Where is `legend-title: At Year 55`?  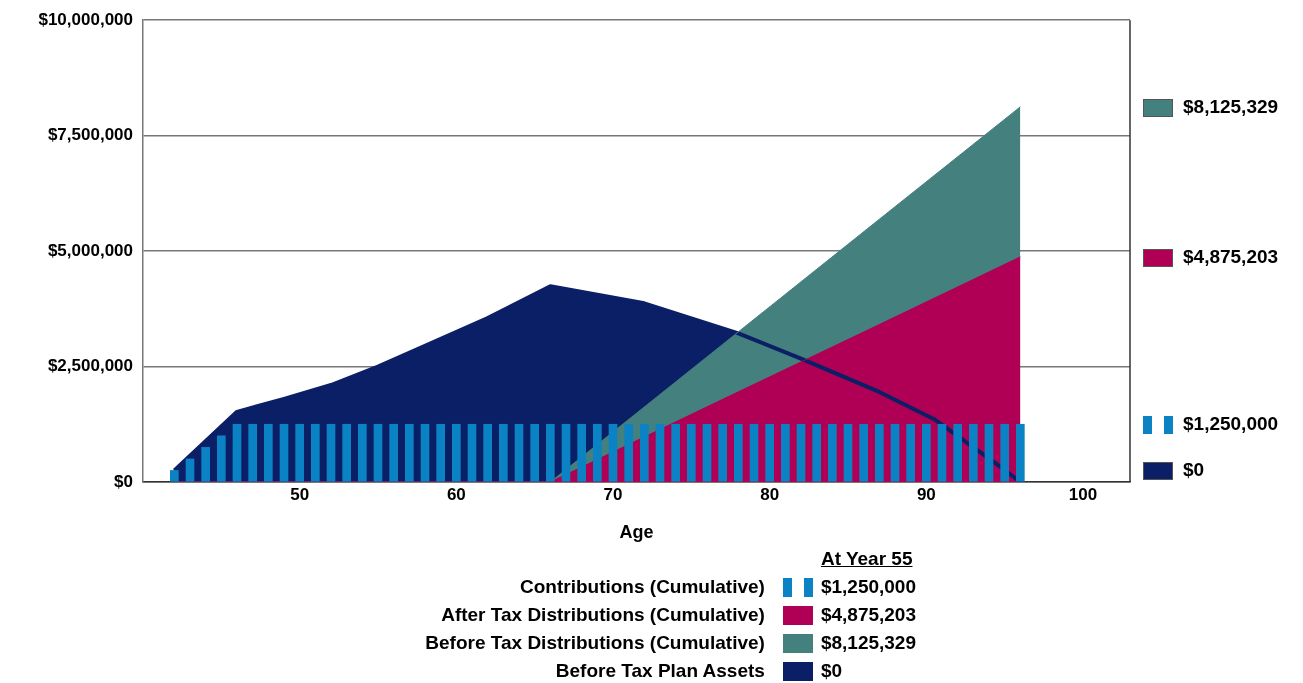
legend-title: At Year 55 is located at coordinates (866, 559).